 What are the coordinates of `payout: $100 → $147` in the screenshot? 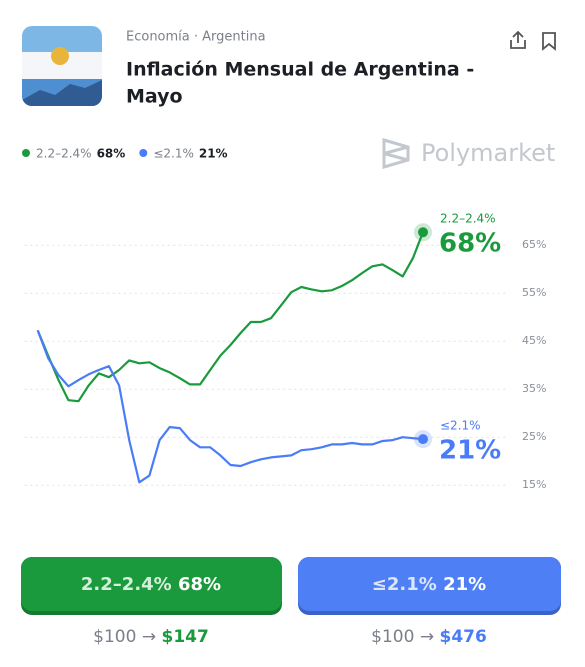 It's located at (151, 637).